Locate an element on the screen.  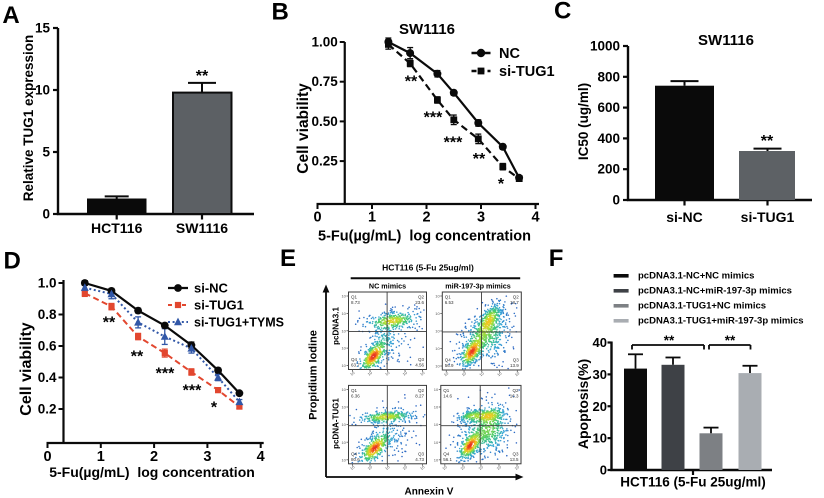
svg-text: B is located at coordinates (280, 13).